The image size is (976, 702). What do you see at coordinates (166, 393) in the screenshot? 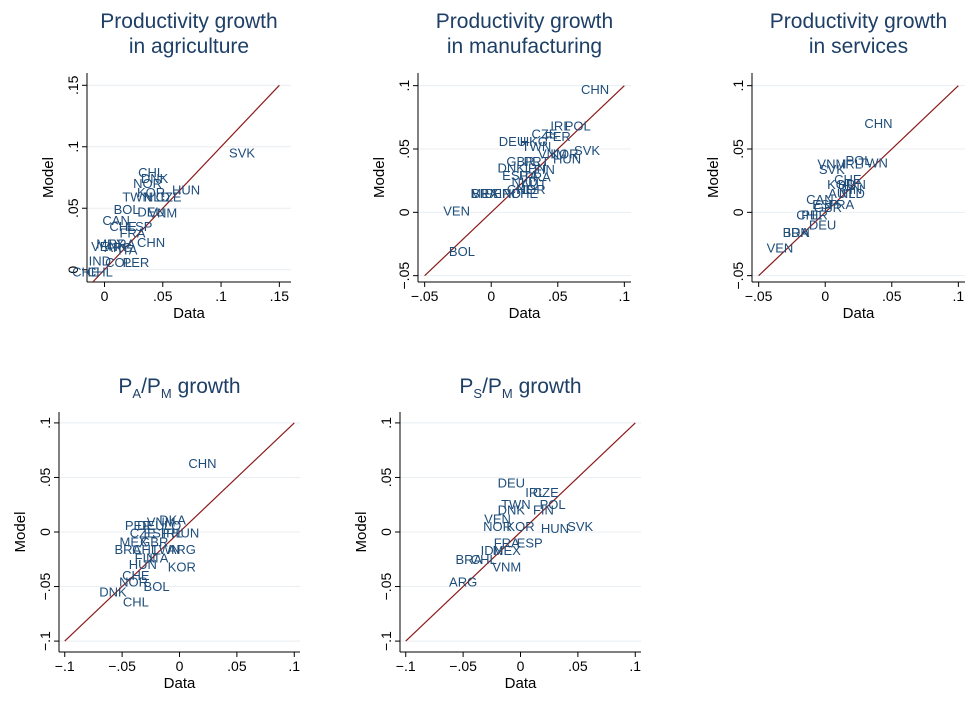
I see `title-subscript: M` at bounding box center [166, 393].